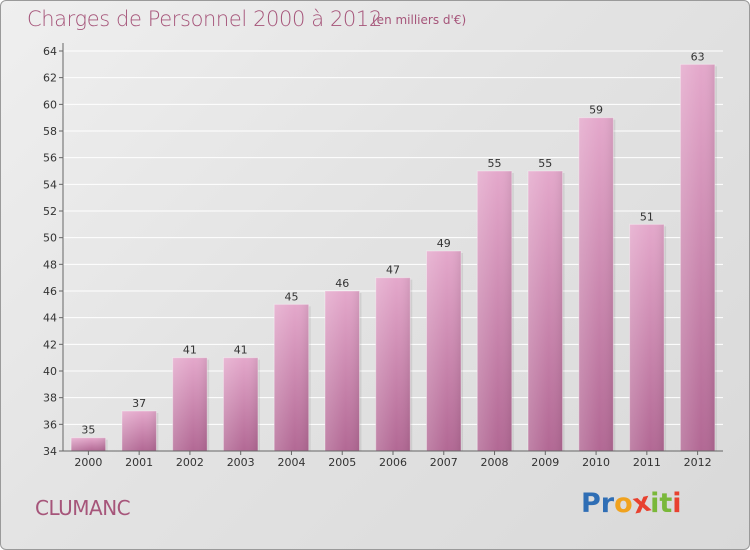  I want to click on y-tick-label: 46, so click(50, 291).